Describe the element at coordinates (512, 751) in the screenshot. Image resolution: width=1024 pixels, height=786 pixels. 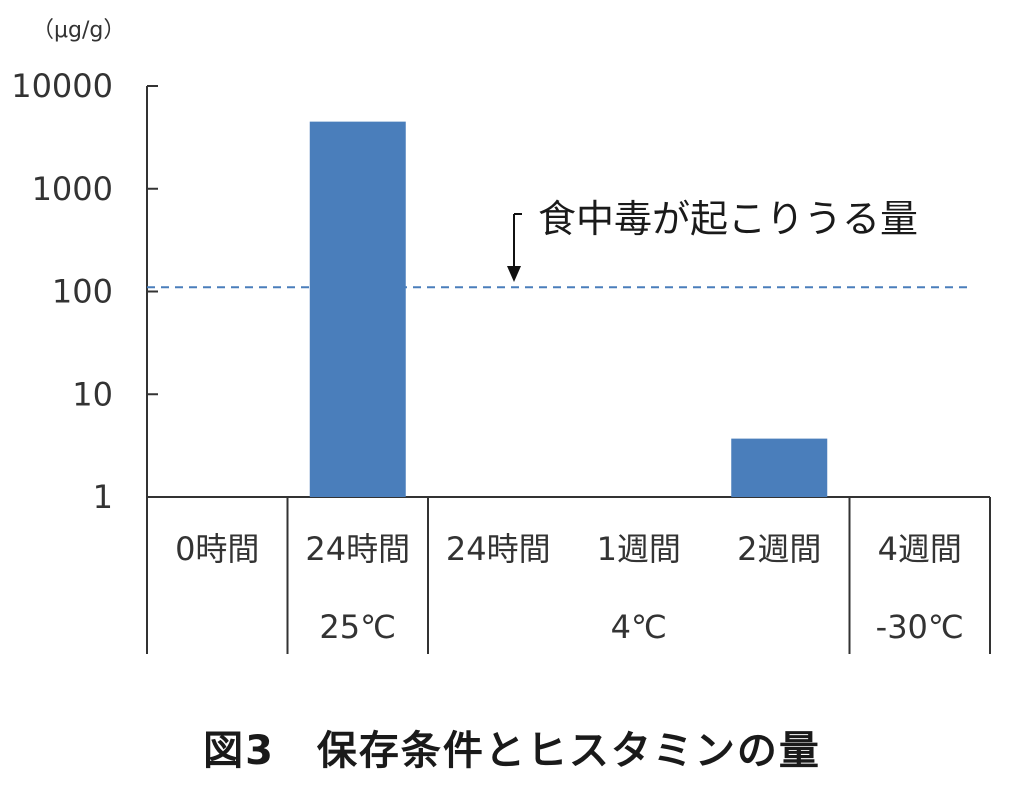
I see `figure-caption: 図3 保存条件とヒスタミンの量` at that location.